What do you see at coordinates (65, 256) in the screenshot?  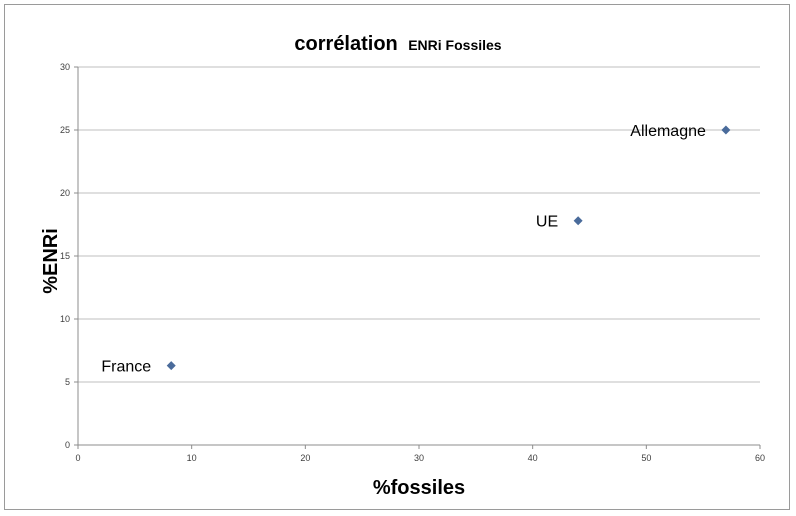 I see `y-tick-label: 15` at bounding box center [65, 256].